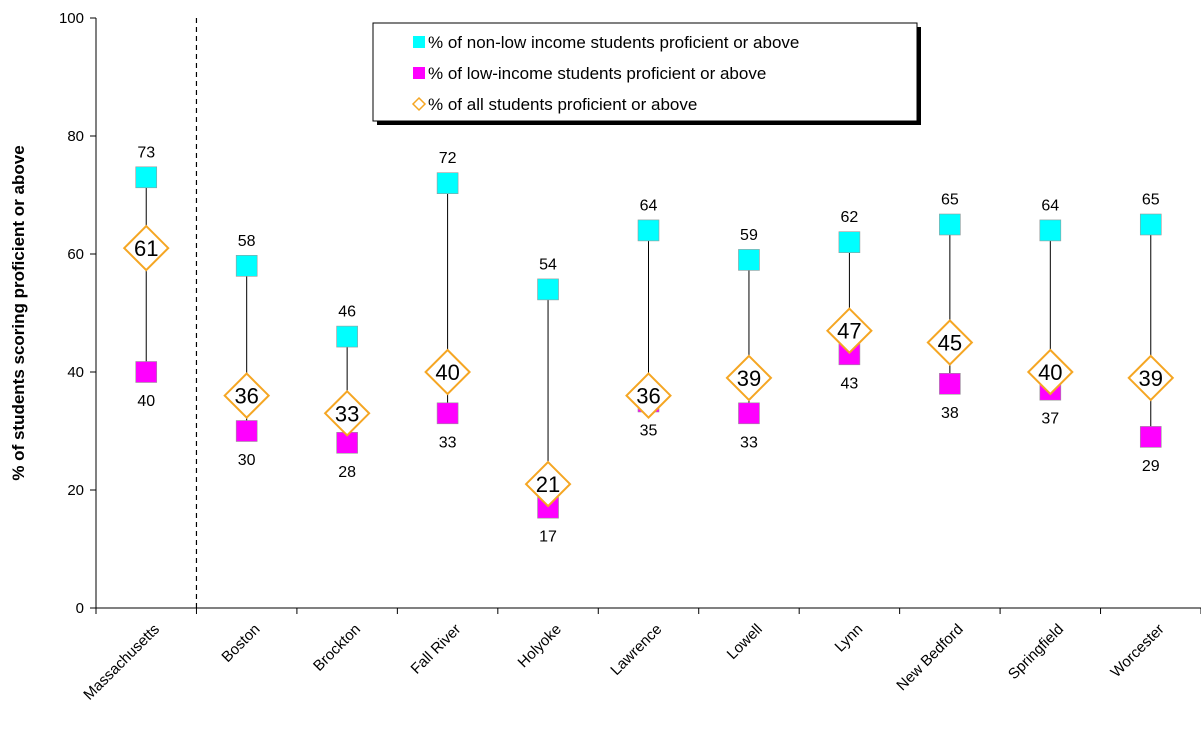  What do you see at coordinates (121, 662) in the screenshot?
I see `x-tick-label: Massachusetts` at bounding box center [121, 662].